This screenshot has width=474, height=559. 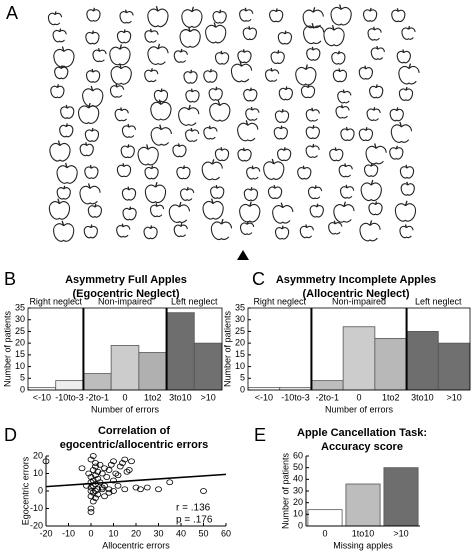 I want to click on arrow-marker, so click(x=243, y=255).